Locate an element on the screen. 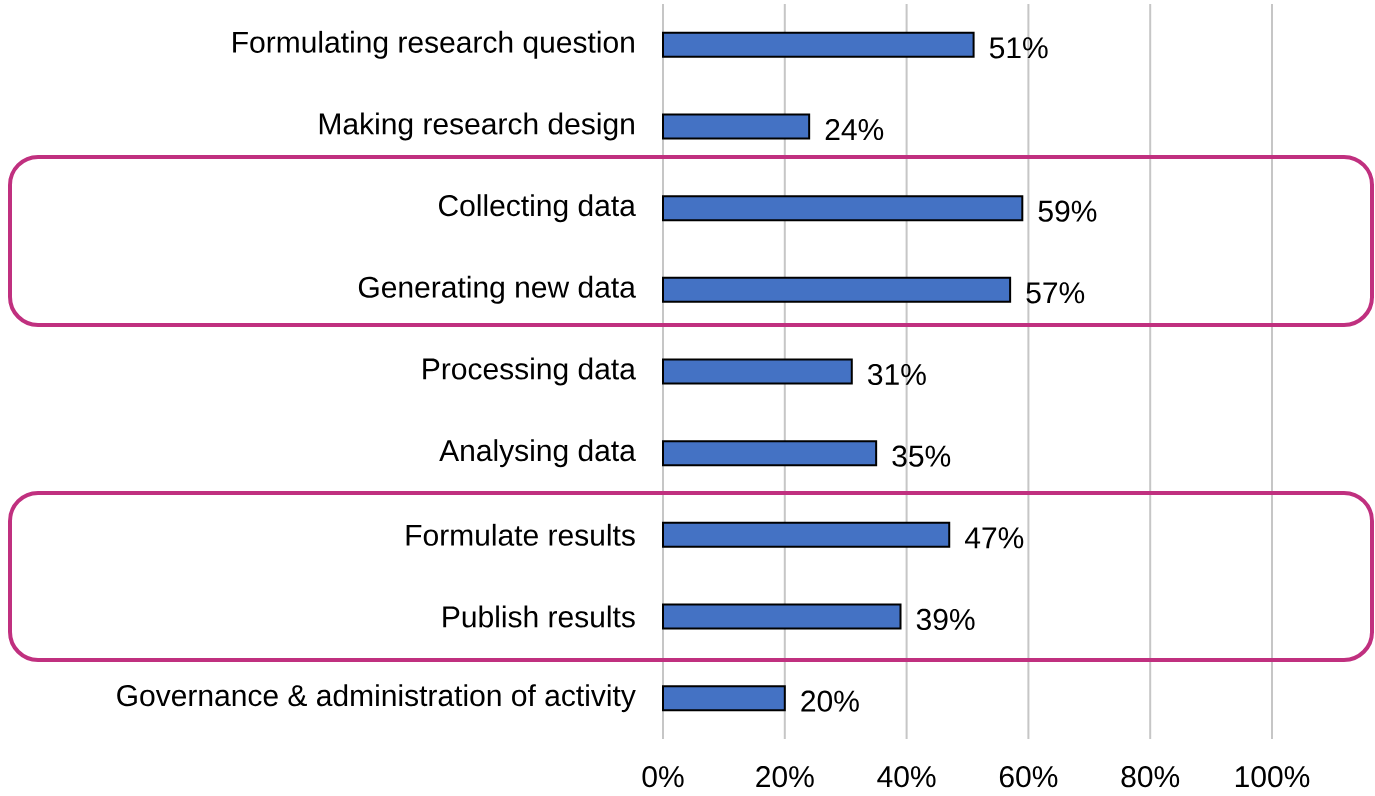 The height and width of the screenshot is (796, 1375). x-tick-label: 40% is located at coordinates (906, 777).